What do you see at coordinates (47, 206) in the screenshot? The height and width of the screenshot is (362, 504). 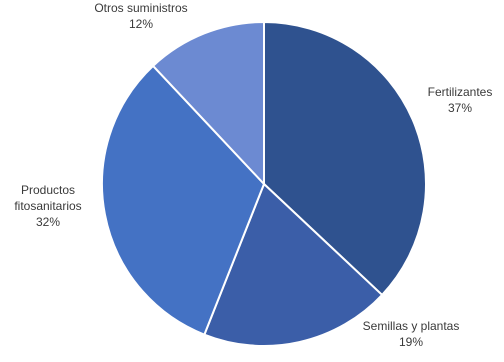 I see `pie-label-productos-fitosanitarios: Productos fitosanitarios 32%` at bounding box center [47, 206].